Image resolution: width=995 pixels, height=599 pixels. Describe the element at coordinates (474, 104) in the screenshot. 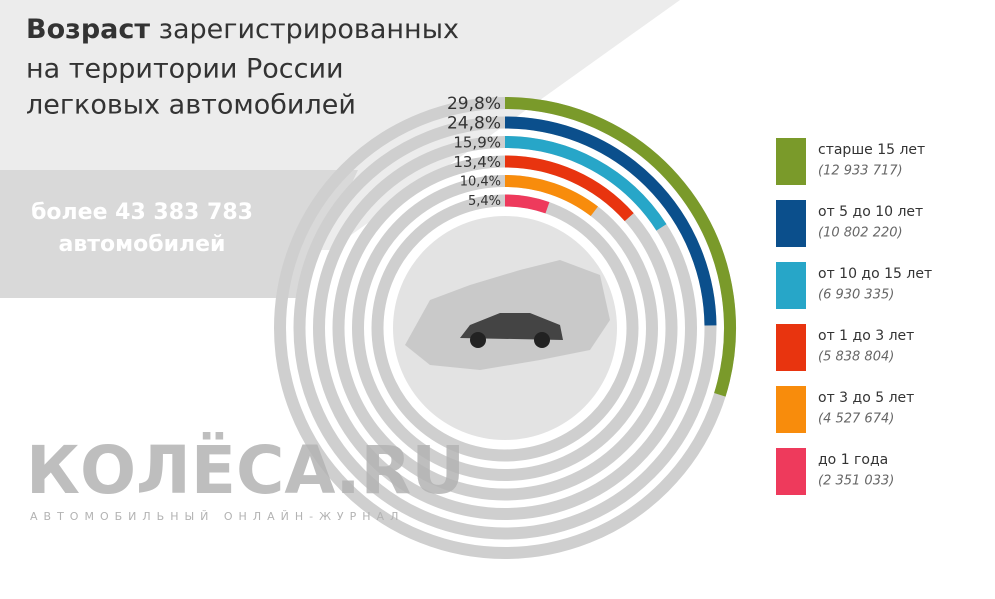

I see `value-label: 29,8%` at that location.